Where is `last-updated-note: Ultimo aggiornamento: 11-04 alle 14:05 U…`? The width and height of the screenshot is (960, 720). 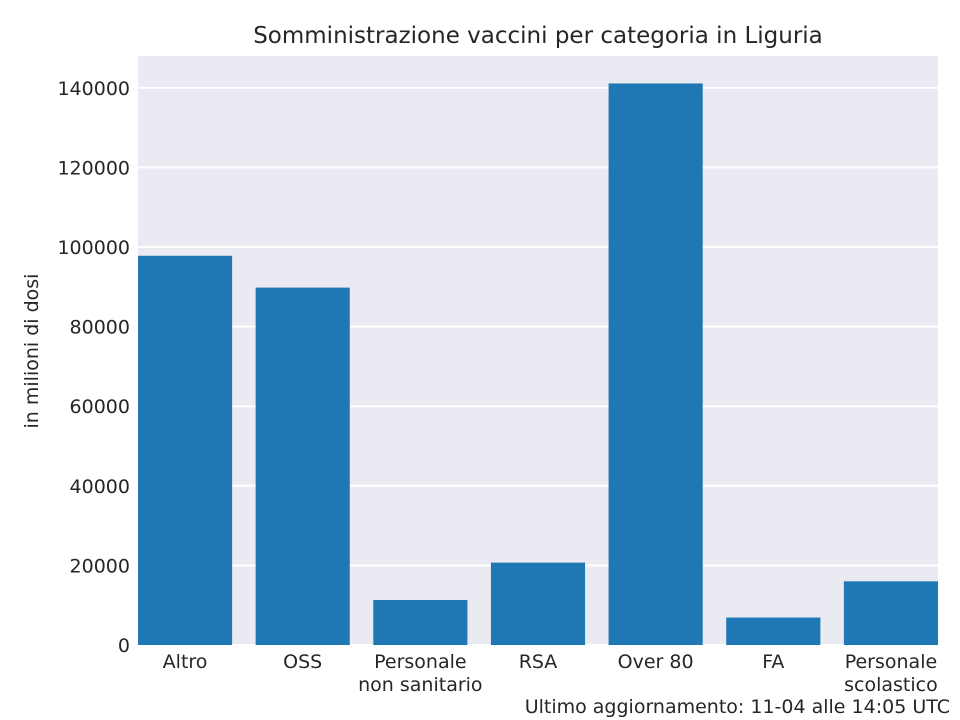 last-updated-note: Ultimo aggiornamento: 11-04 alle 14:05 U… is located at coordinates (737, 707).